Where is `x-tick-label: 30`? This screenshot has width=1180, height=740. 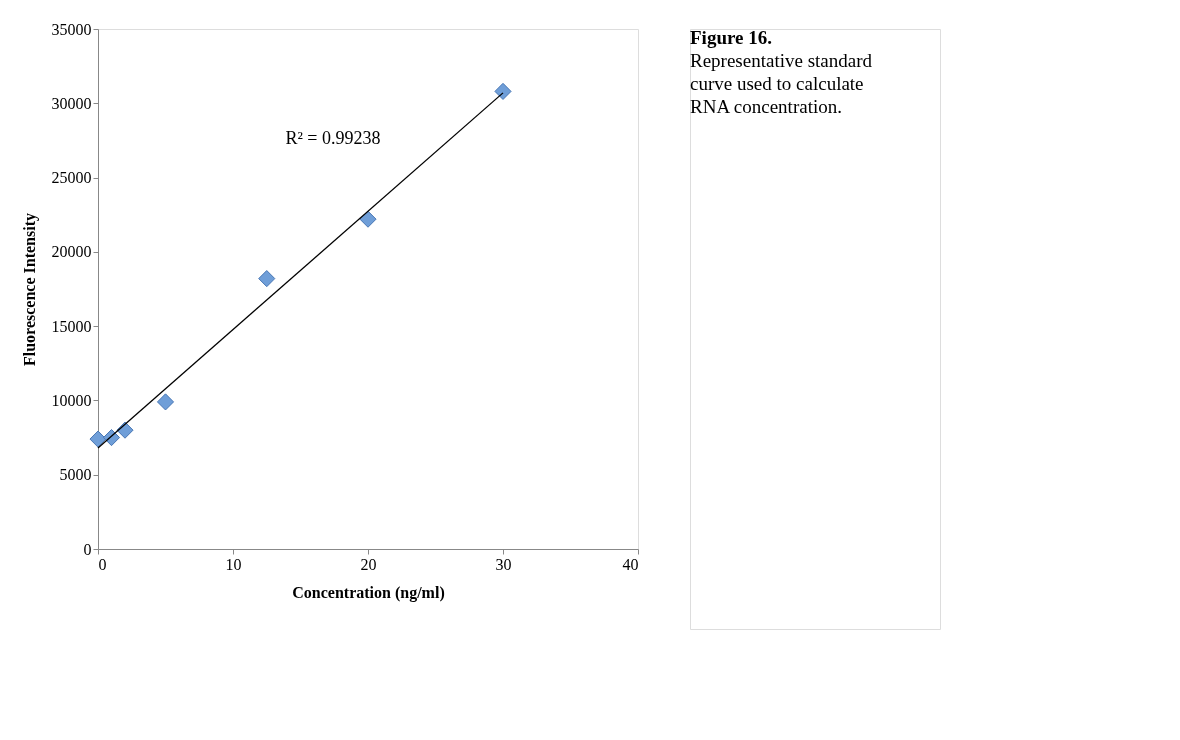
x-tick-label: 30 is located at coordinates (503, 564).